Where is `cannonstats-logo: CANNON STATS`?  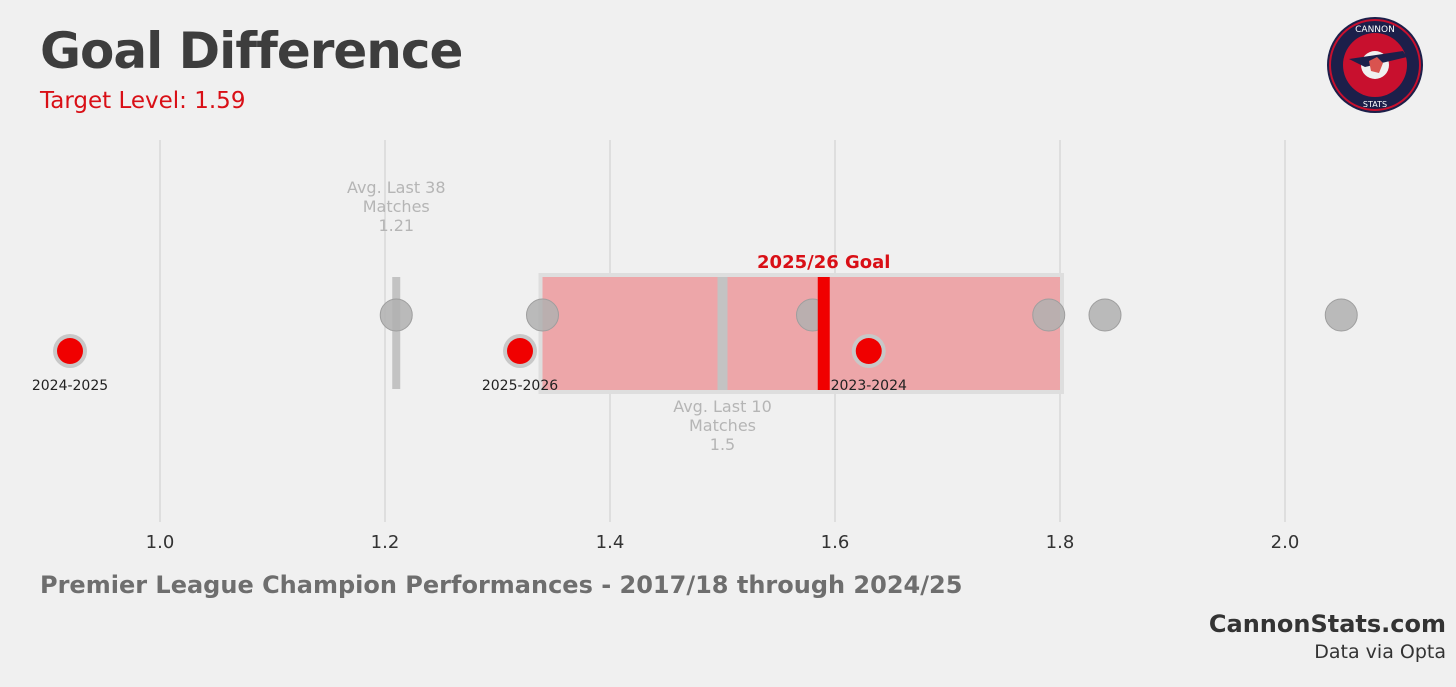 cannonstats-logo: CANNON STATS is located at coordinates (1375, 65).